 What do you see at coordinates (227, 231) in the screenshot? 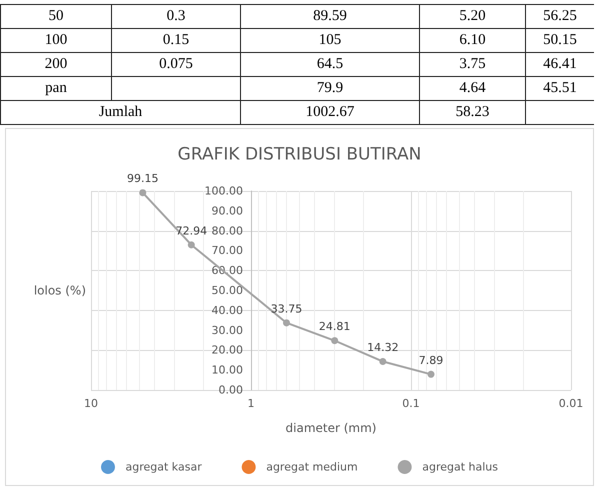
I see `y-tick-label: 80.00` at bounding box center [227, 231].